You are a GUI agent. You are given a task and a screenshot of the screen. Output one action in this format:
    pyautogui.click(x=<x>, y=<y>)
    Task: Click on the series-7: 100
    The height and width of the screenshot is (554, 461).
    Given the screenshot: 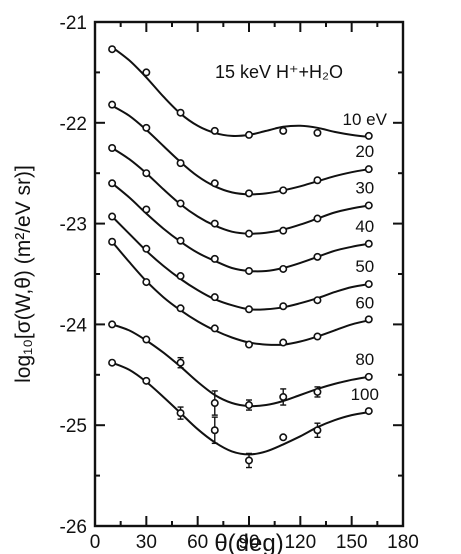 What is the action you would take?
    pyautogui.click(x=243, y=413)
    